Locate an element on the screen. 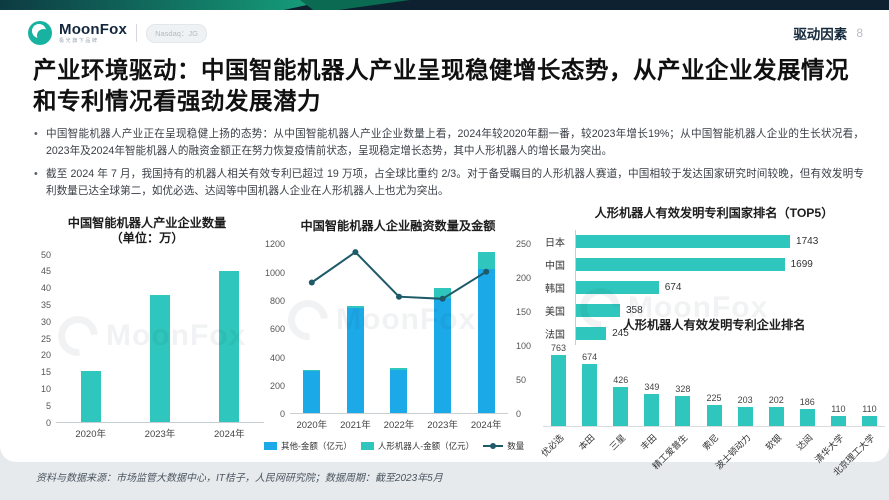 The width and height of the screenshot is (889, 500). chart-title: 人形机器人有效发明专利企业排名 is located at coordinates (714, 325).